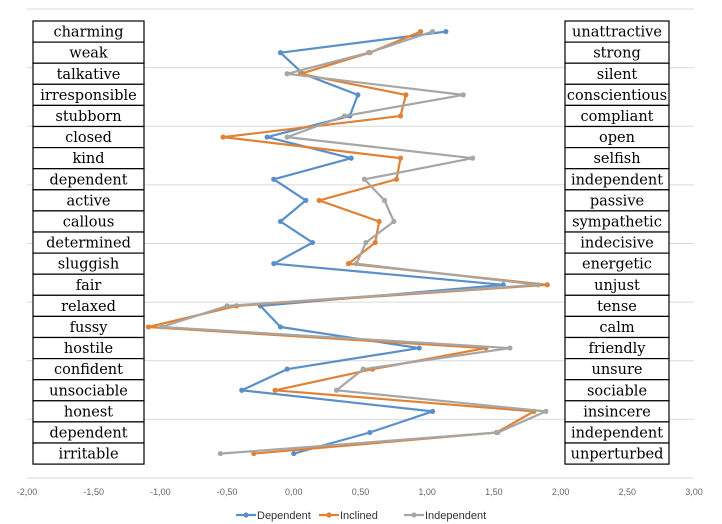 The height and width of the screenshot is (524, 722). I want to click on x-tick-label: -1,00, so click(160, 492).